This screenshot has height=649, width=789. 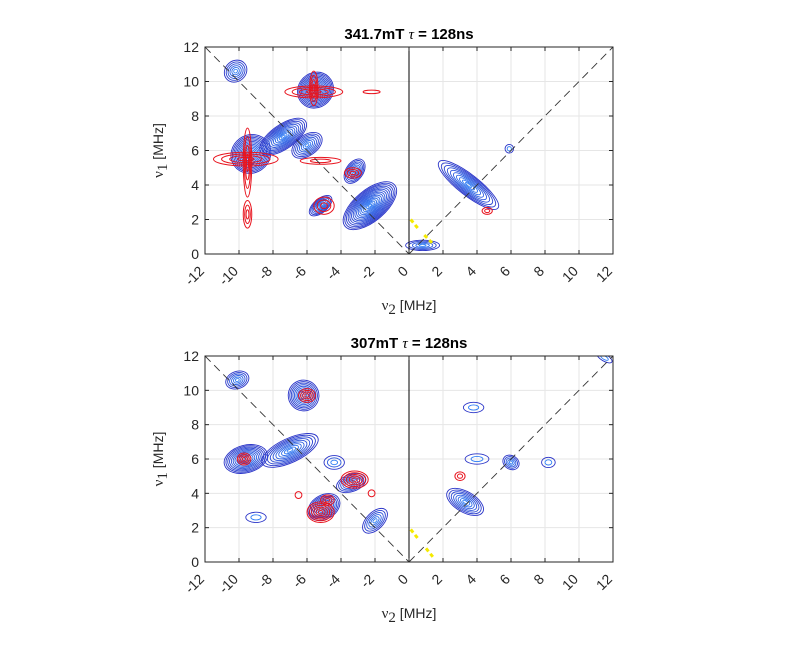 I want to click on x-tick-label: -2, so click(x=367, y=273).